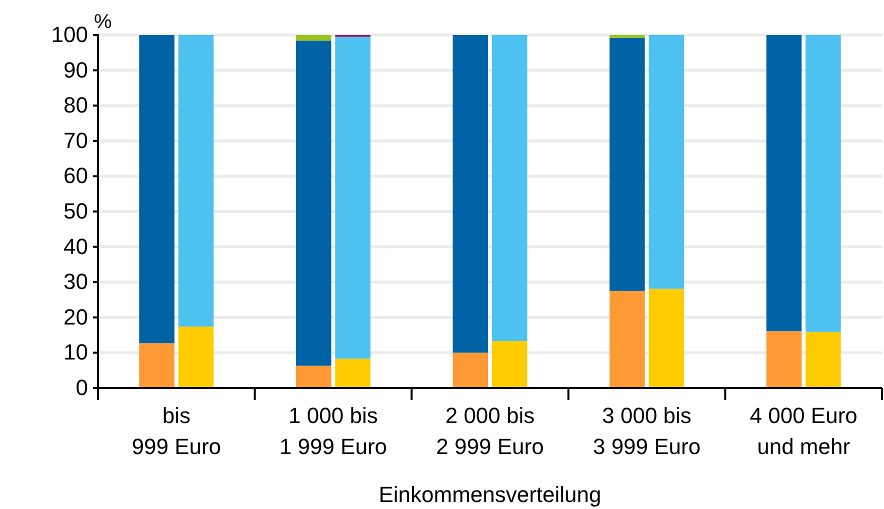 The width and height of the screenshot is (884, 509). I want to click on x-tick-label: 1 000 bis 1 999 Euro, so click(333, 431).